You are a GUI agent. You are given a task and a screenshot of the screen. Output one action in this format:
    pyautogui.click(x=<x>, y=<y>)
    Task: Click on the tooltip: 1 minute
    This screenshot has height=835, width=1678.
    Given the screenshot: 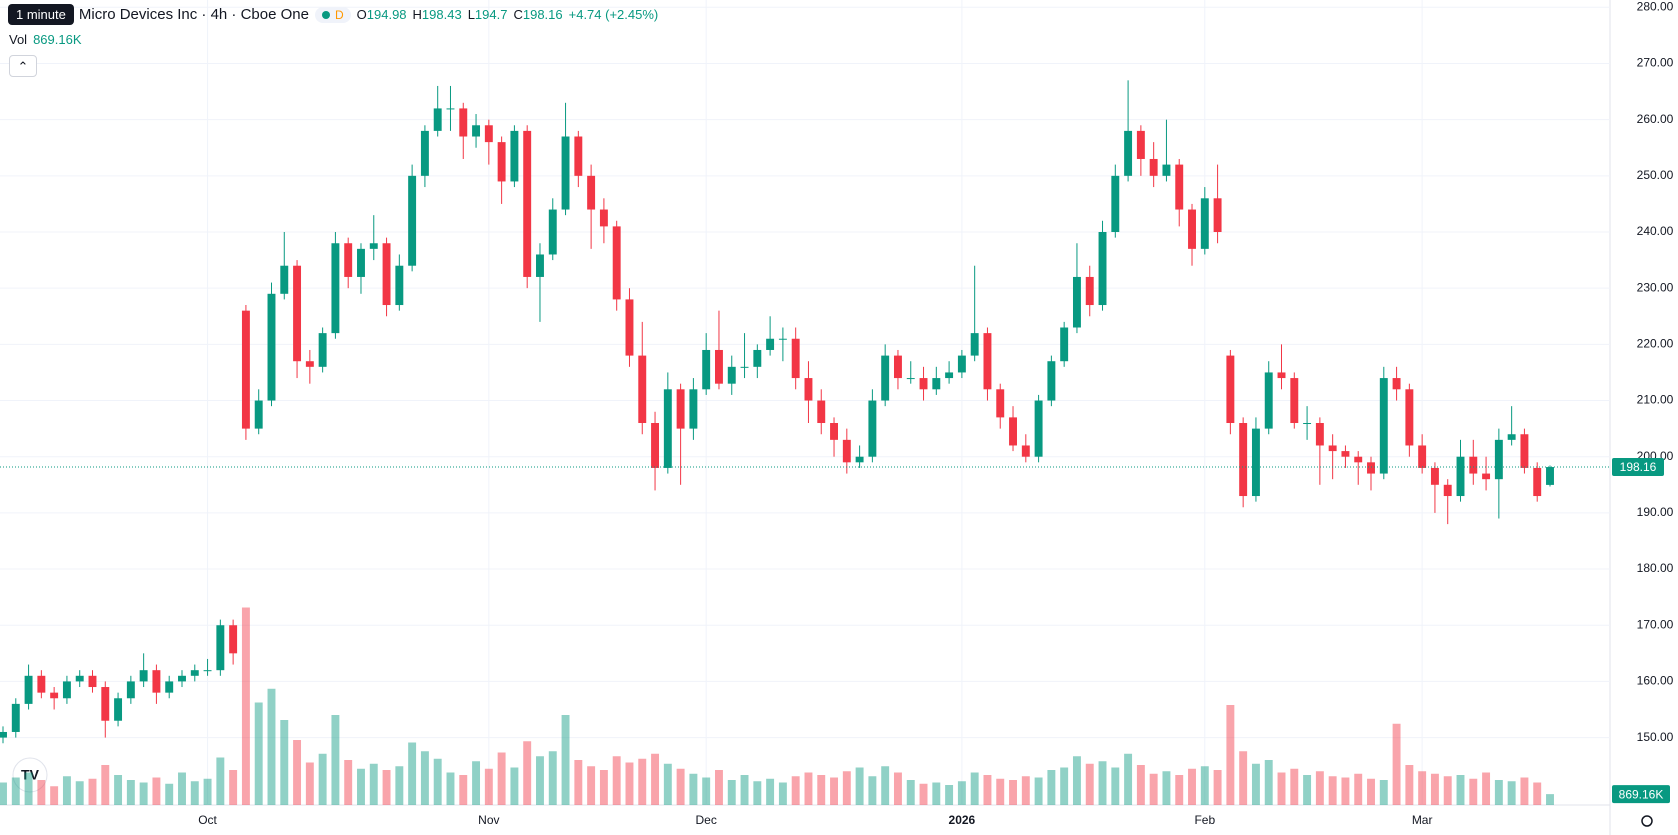 What is the action you would take?
    pyautogui.click(x=41, y=14)
    